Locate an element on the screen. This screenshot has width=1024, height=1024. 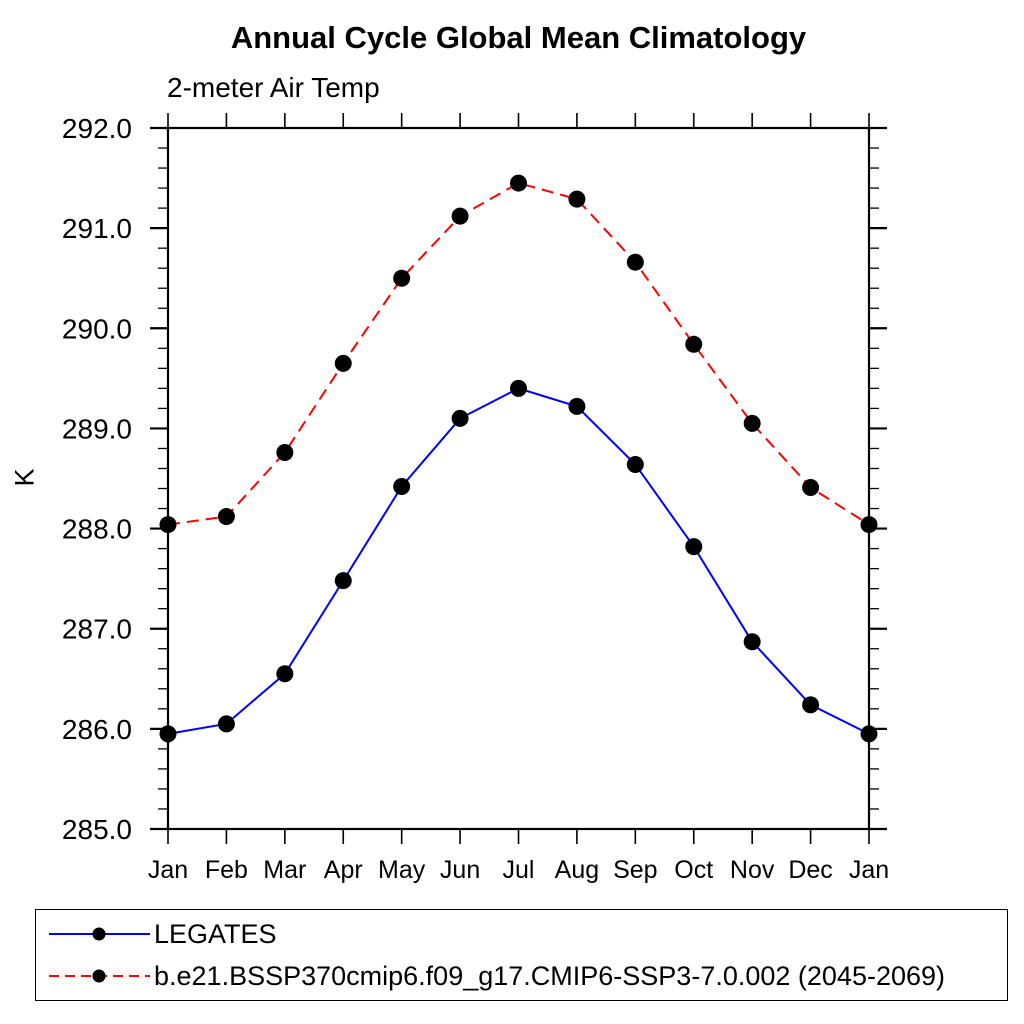
x-tick-label: Feb is located at coordinates (226, 870).